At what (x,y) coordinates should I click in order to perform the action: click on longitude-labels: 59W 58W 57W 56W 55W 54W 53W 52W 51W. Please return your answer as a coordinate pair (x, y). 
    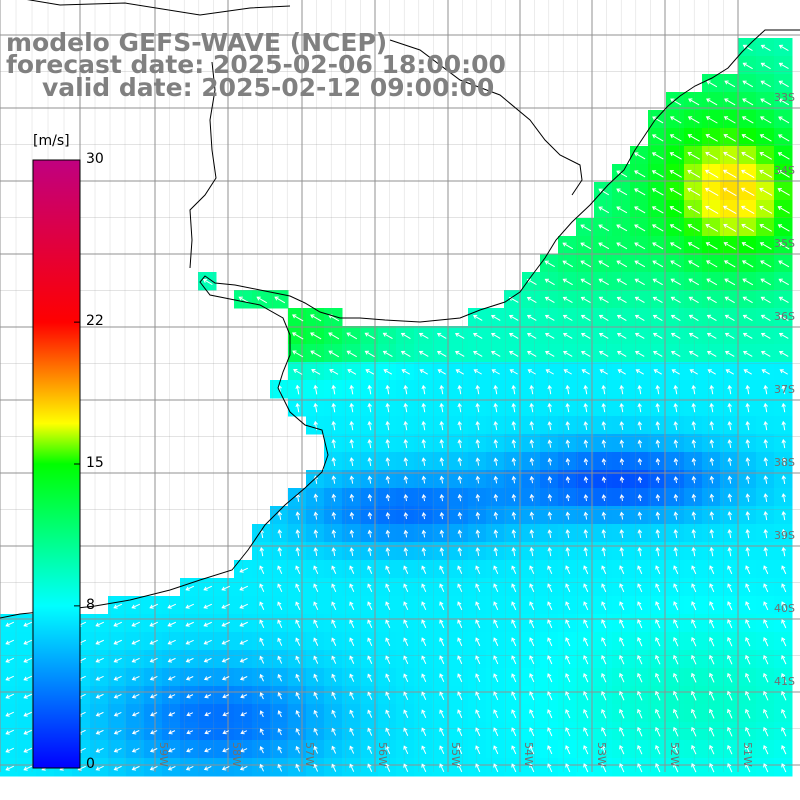
    Looking at the image, I should click on (455, 754).